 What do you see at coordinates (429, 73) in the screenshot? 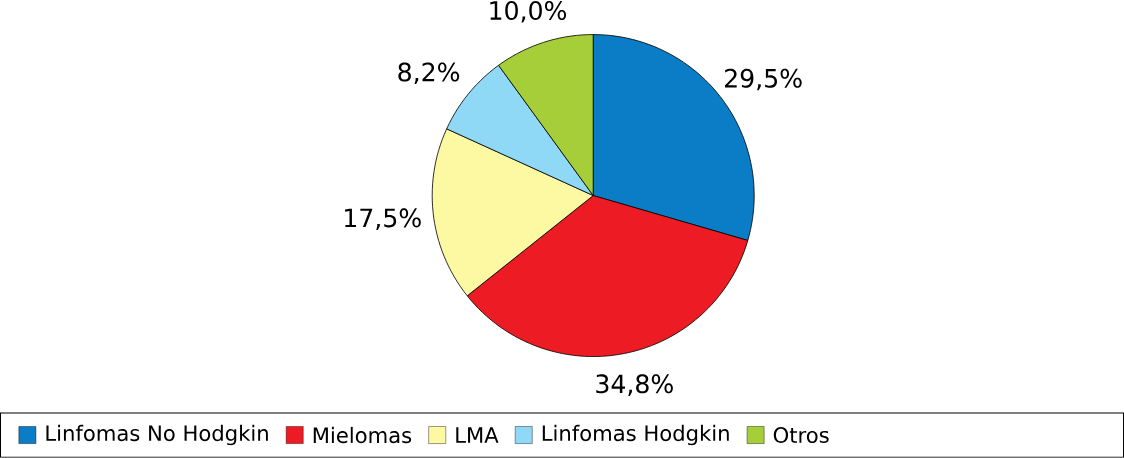
I see `data-label: 8,2%` at bounding box center [429, 73].